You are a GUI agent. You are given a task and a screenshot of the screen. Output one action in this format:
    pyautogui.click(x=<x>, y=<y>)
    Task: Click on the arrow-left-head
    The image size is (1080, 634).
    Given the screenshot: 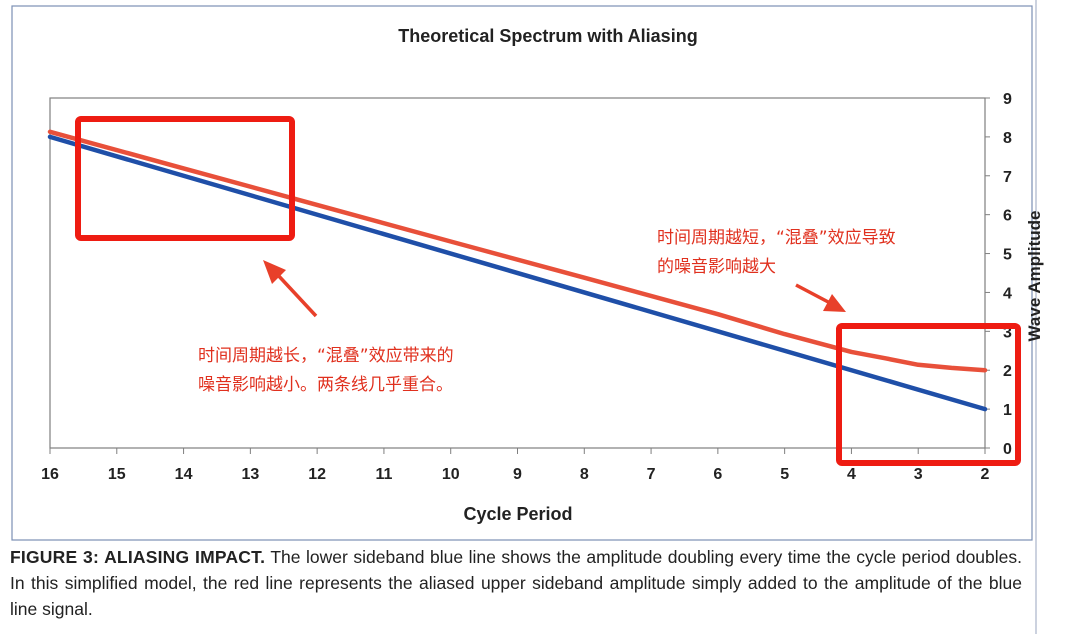 What is the action you would take?
    pyautogui.click(x=274, y=272)
    